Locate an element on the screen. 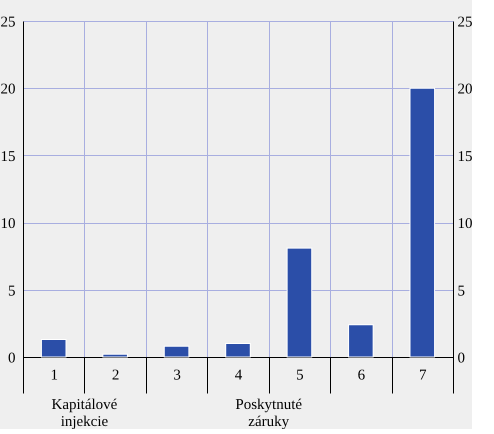 This screenshot has height=434, width=494. y2-tick-label: 10 is located at coordinates (465, 224).